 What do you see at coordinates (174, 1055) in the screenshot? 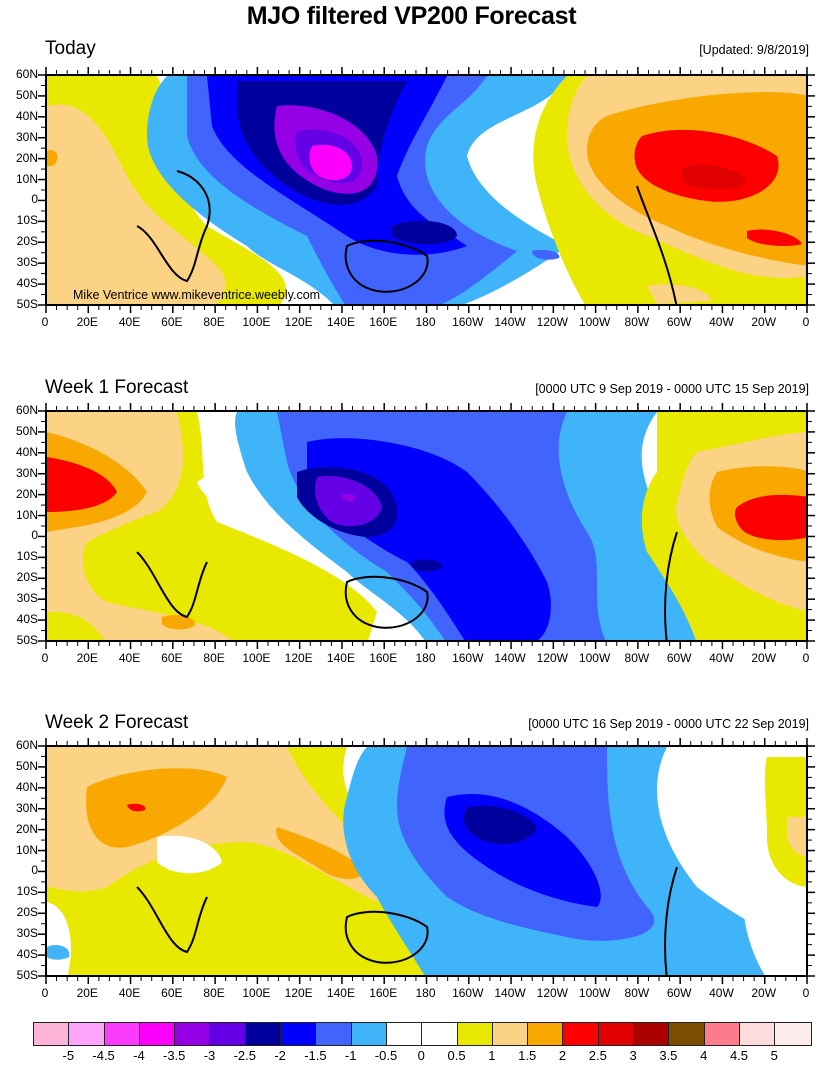
I see `colorbar-label: -3.5` at bounding box center [174, 1055].